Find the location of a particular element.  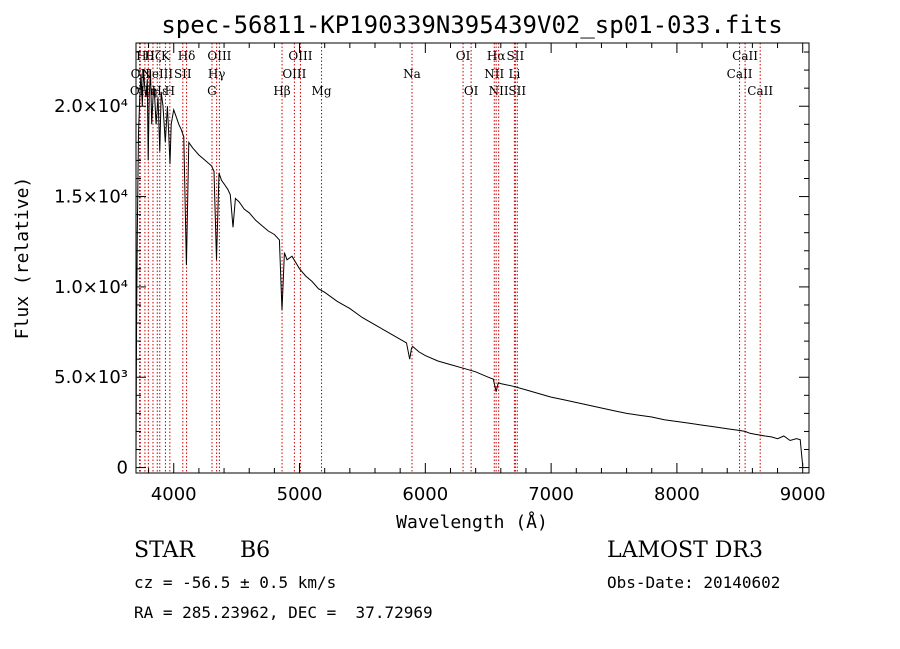

x-tick-label: 8000 is located at coordinates (677, 494).